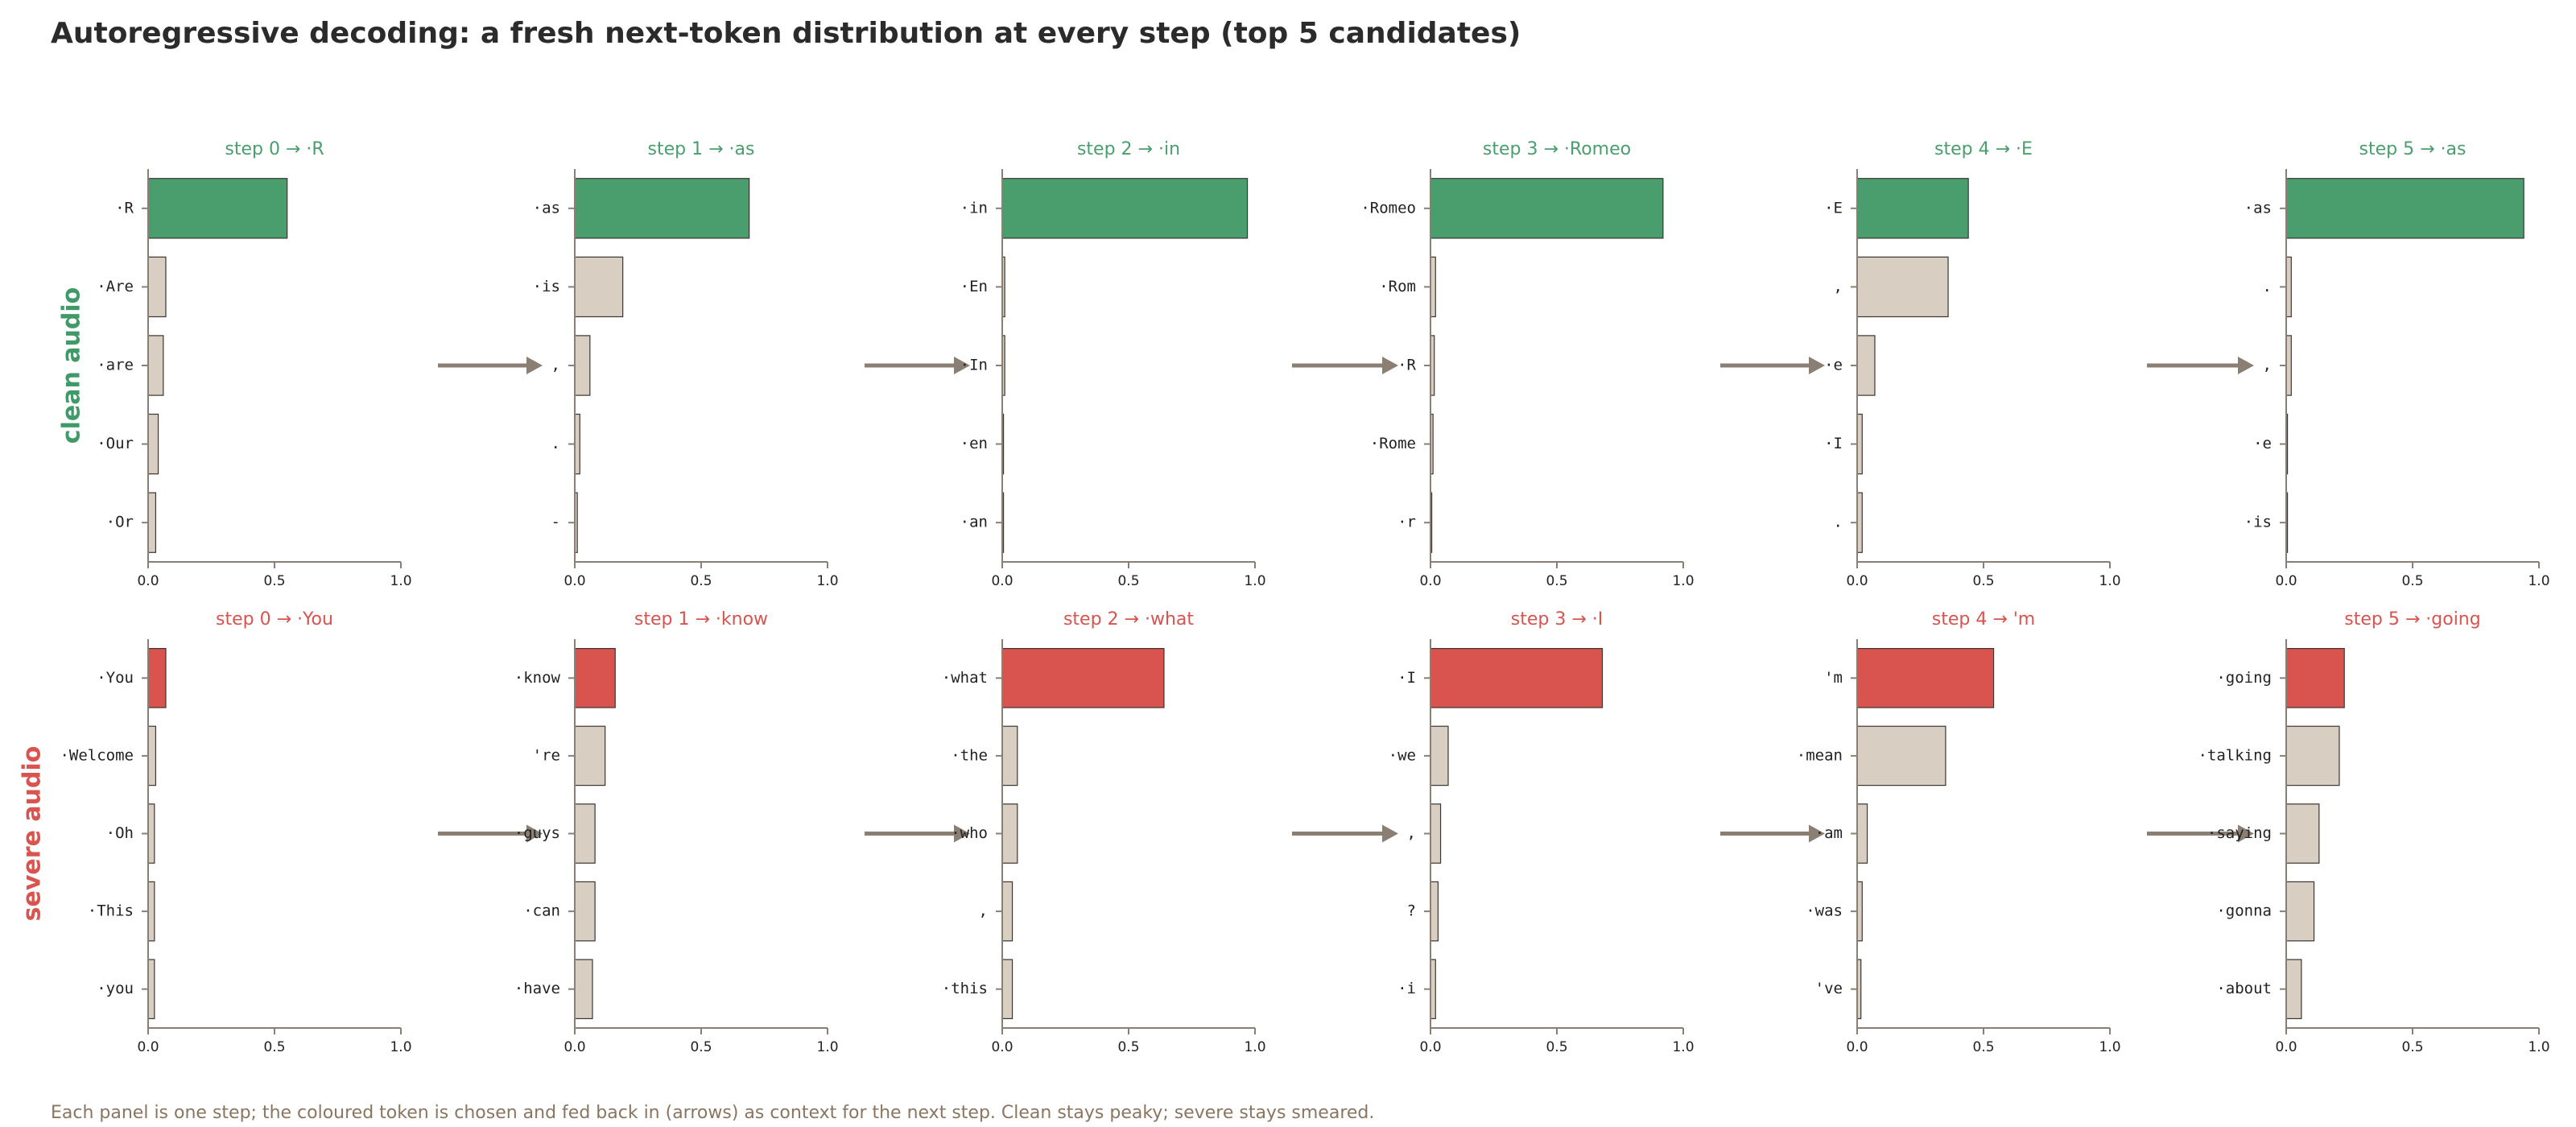 The width and height of the screenshot is (2576, 1127). Describe the element at coordinates (116, 988) in the screenshot. I see `y-tick-label: ·you` at that location.